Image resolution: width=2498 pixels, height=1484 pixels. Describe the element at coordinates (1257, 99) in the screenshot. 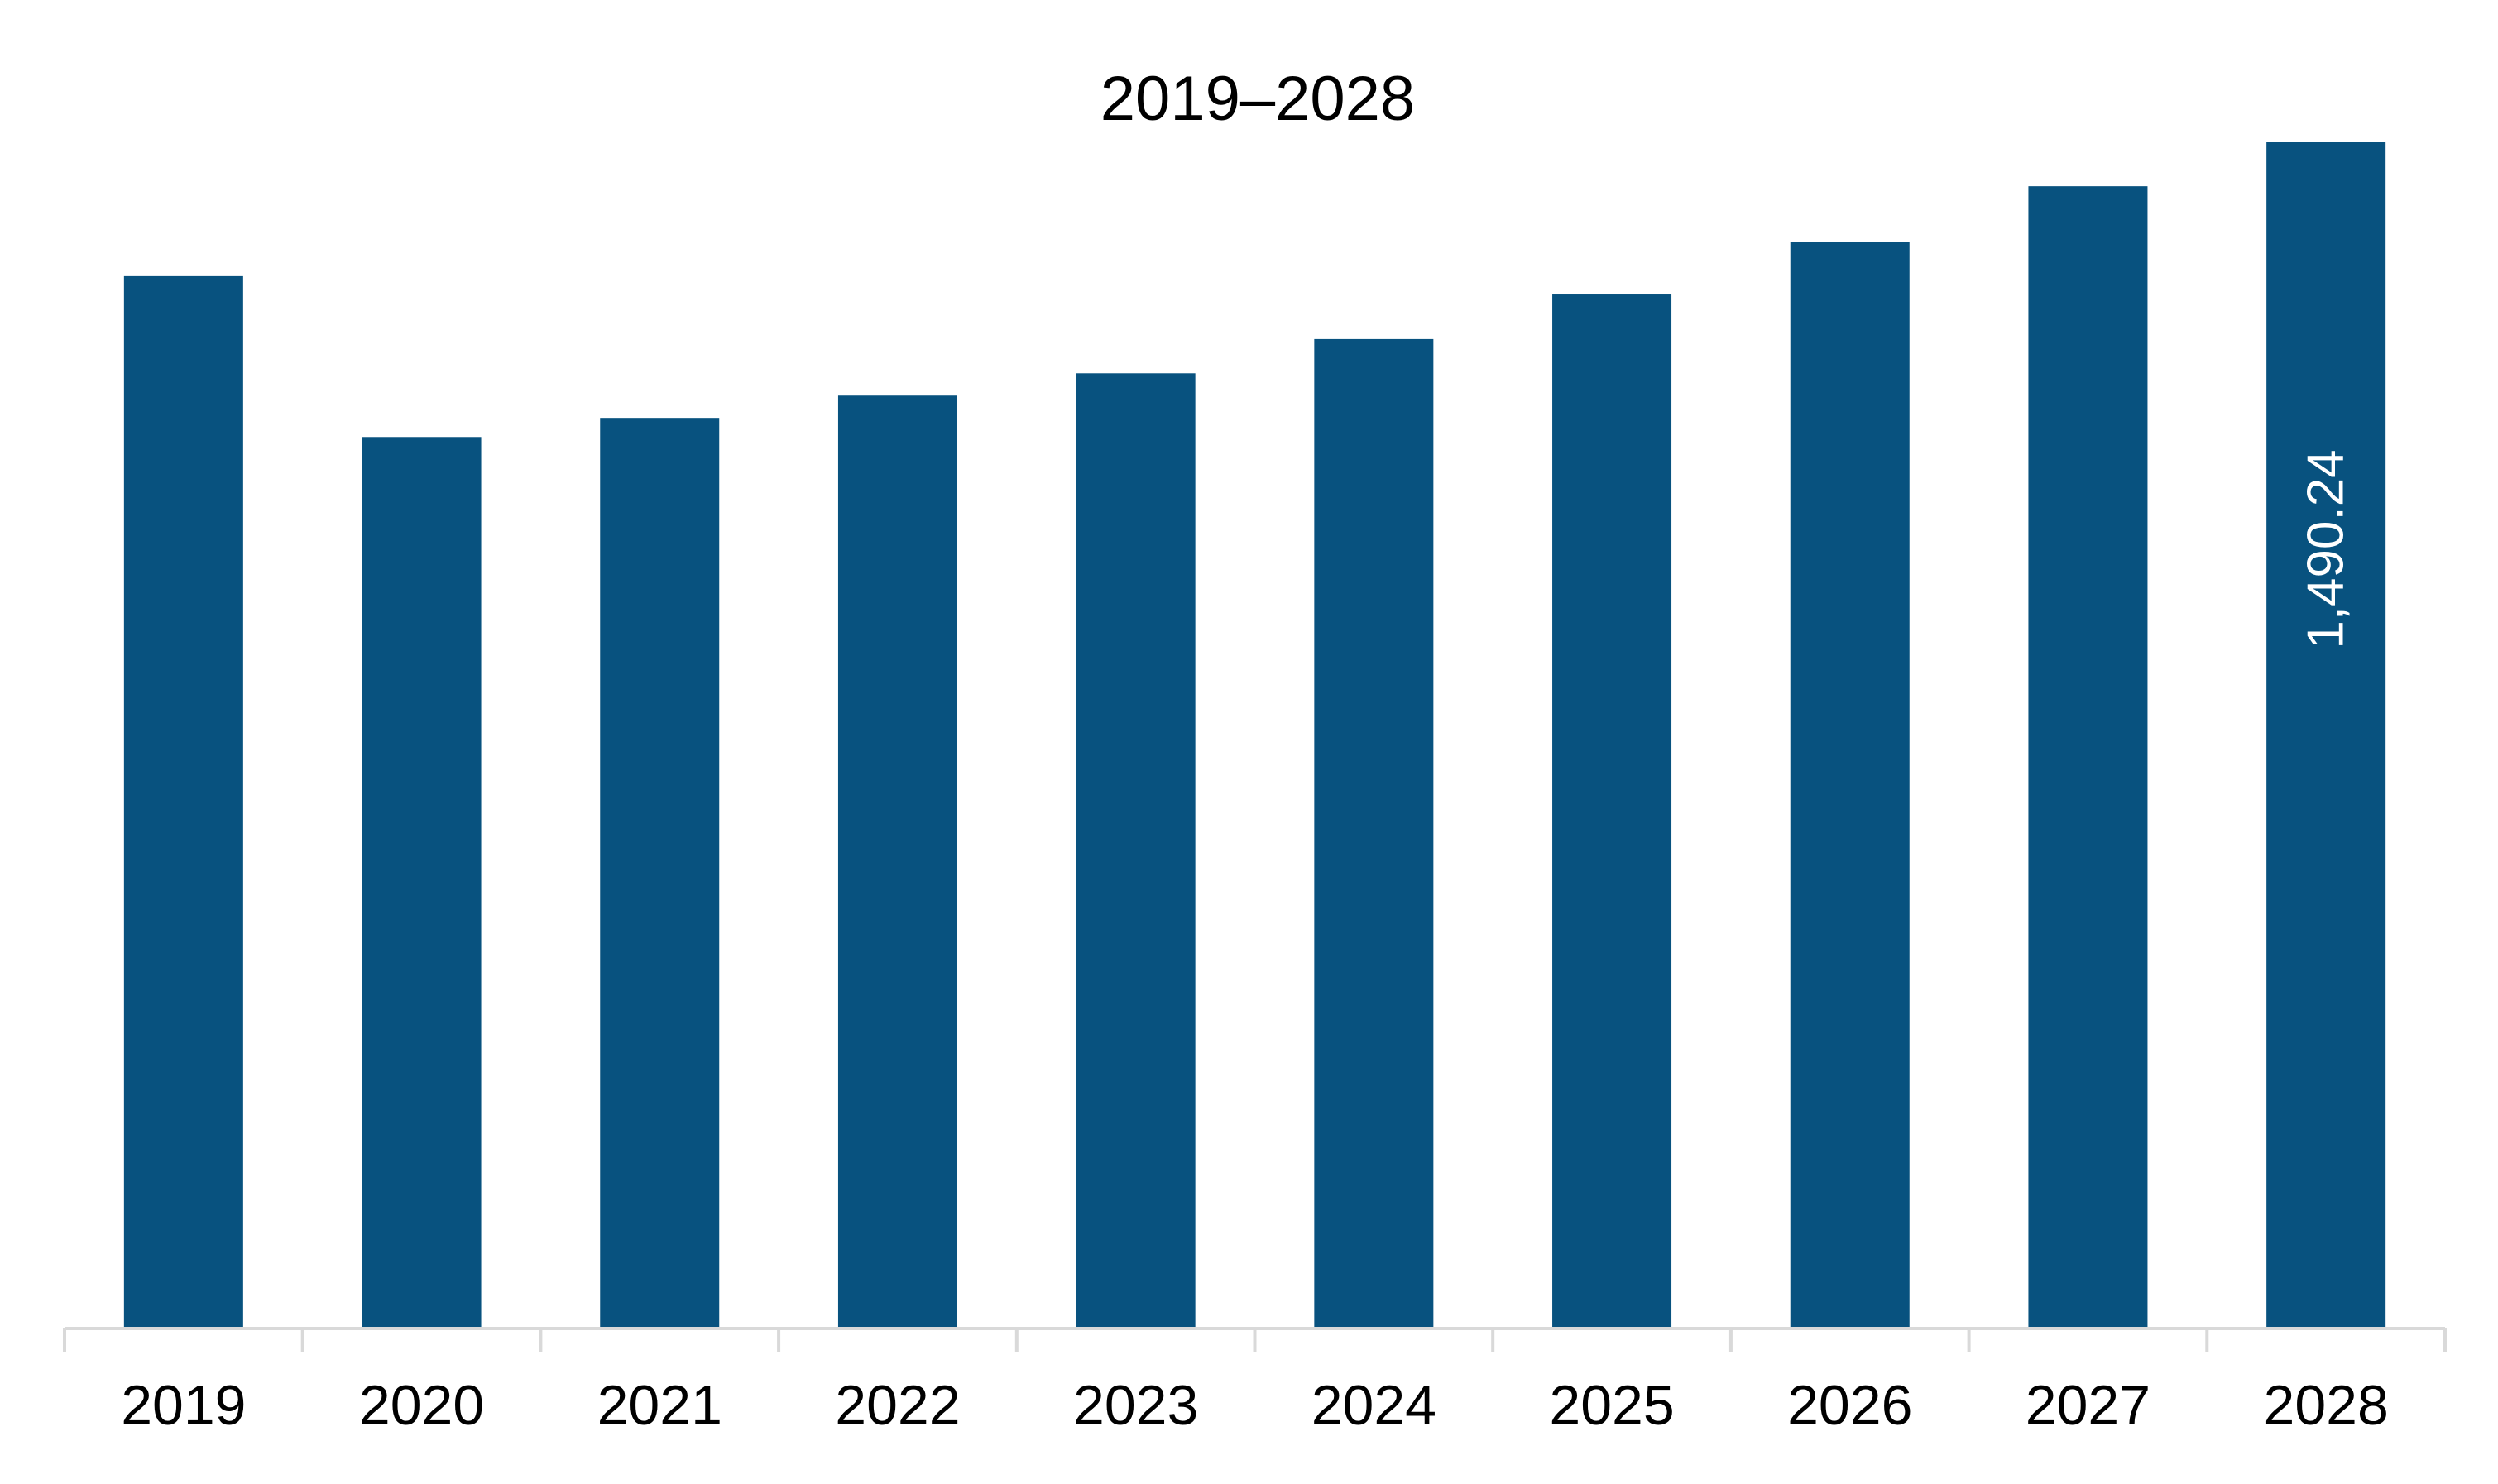

I see `chart-title: 2019–2028` at that location.